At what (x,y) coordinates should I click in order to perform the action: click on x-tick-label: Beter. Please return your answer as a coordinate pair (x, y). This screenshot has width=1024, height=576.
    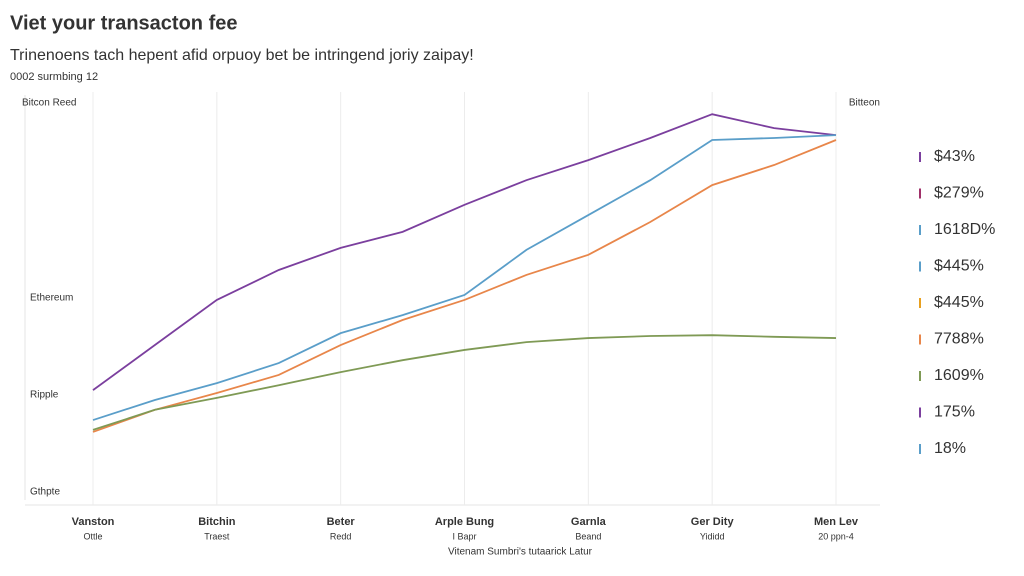
    Looking at the image, I should click on (341, 522).